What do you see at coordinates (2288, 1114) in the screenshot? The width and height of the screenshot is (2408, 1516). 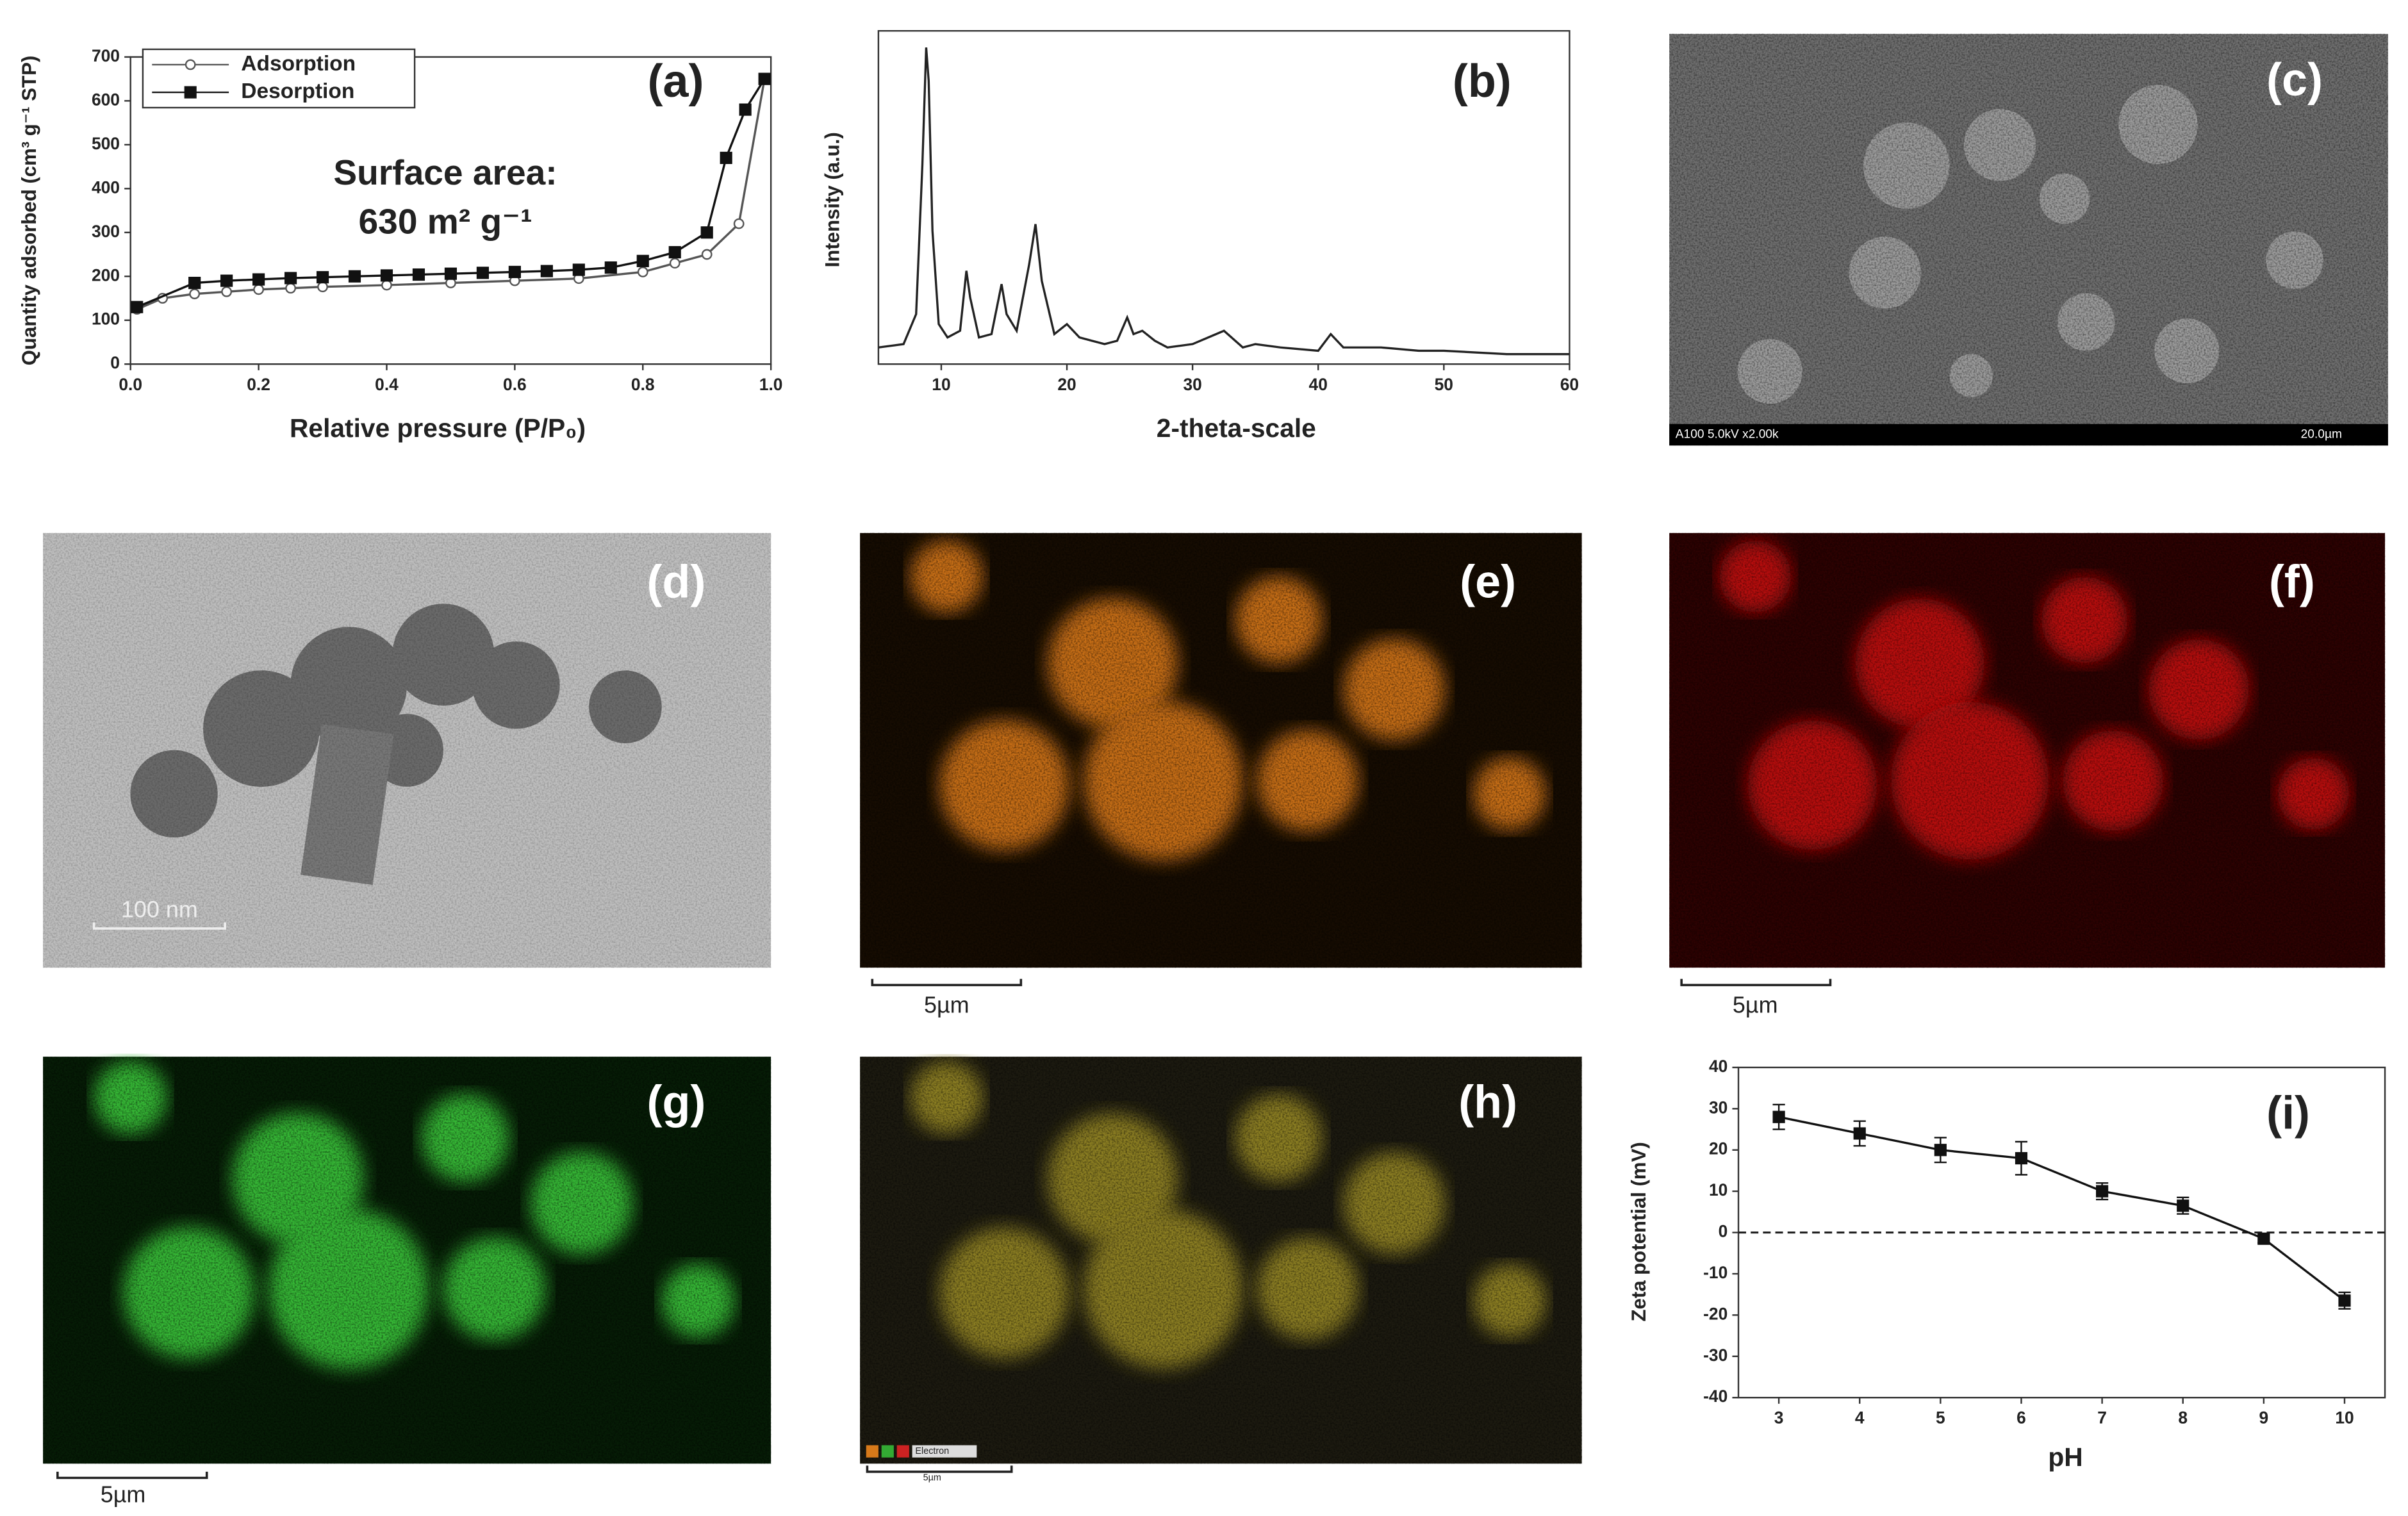 I see `panel-label: (i)` at bounding box center [2288, 1114].